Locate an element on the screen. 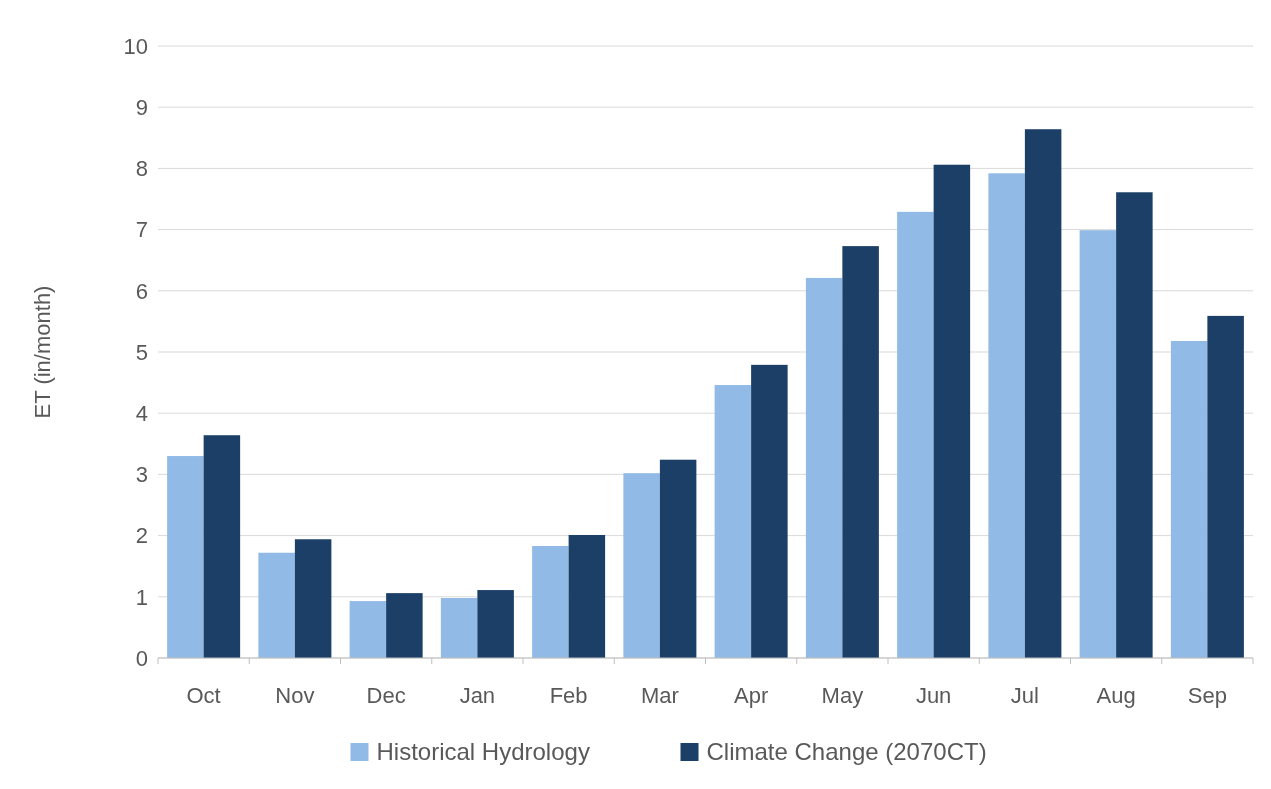 This screenshot has height=789, width=1271. y-tick-label: 7 is located at coordinates (141, 230).